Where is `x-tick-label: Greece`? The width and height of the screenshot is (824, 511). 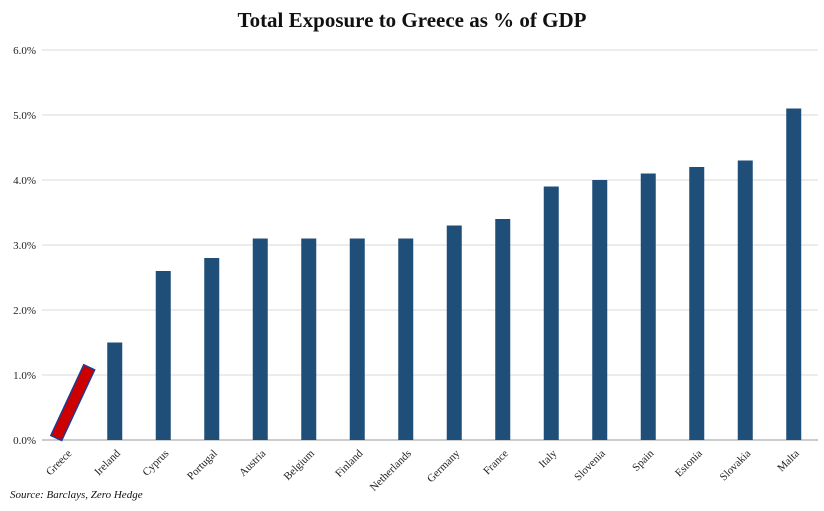
x-tick-label: Greece is located at coordinates (59, 463).